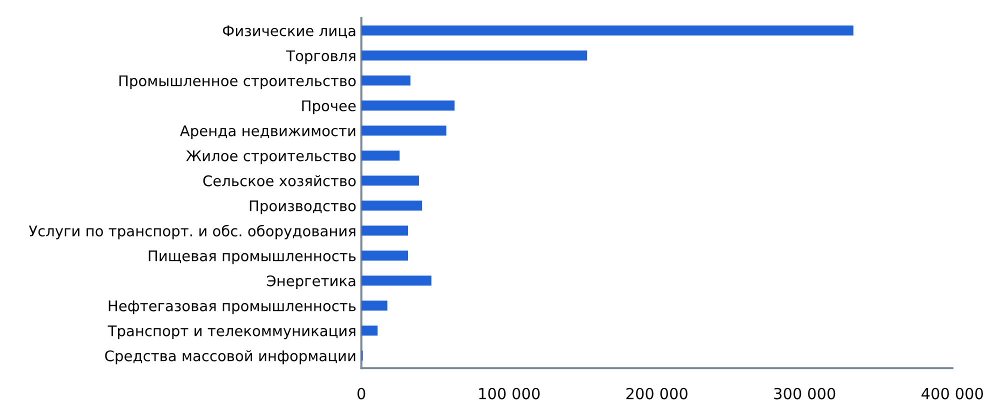 The height and width of the screenshot is (401, 990). I want to click on y-tick-label: Нефтегазовая промышленность, so click(232, 307).